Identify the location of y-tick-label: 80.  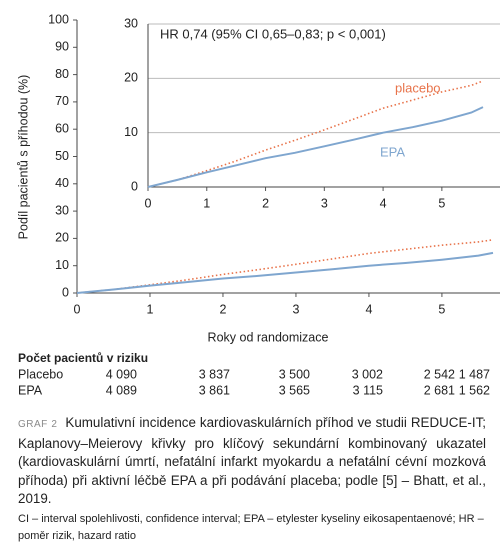
(62, 74).